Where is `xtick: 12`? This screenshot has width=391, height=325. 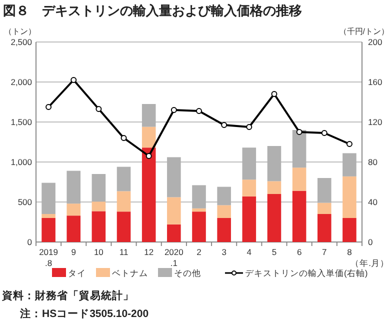 xtick: 12 is located at coordinates (149, 252).